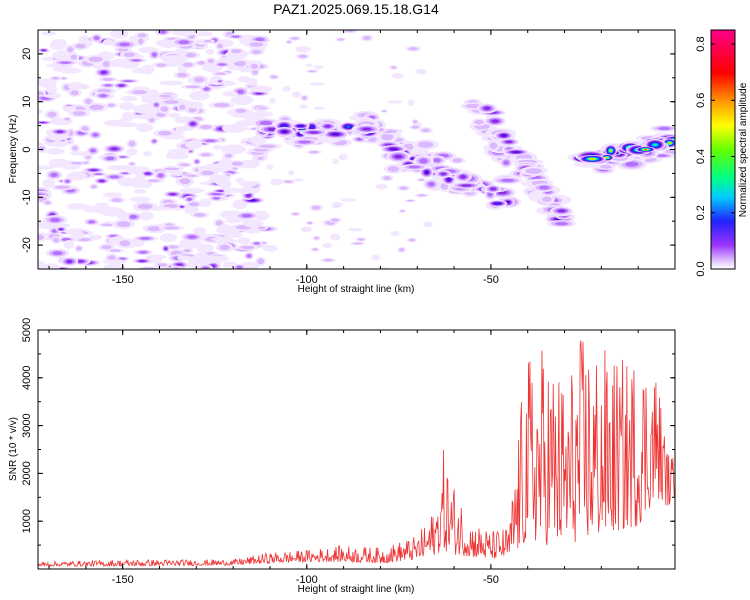 The height and width of the screenshot is (600, 750). What do you see at coordinates (27, 54) in the screenshot?
I see `y-tick-label: 20` at bounding box center [27, 54].